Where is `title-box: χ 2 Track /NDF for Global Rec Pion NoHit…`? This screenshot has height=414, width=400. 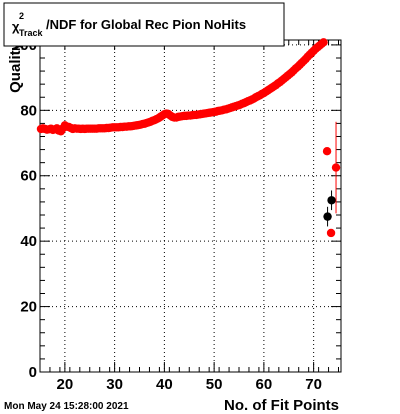
title-box: χ 2 Track /NDF for Global Rec Pion NoHit… is located at coordinates (144, 24).